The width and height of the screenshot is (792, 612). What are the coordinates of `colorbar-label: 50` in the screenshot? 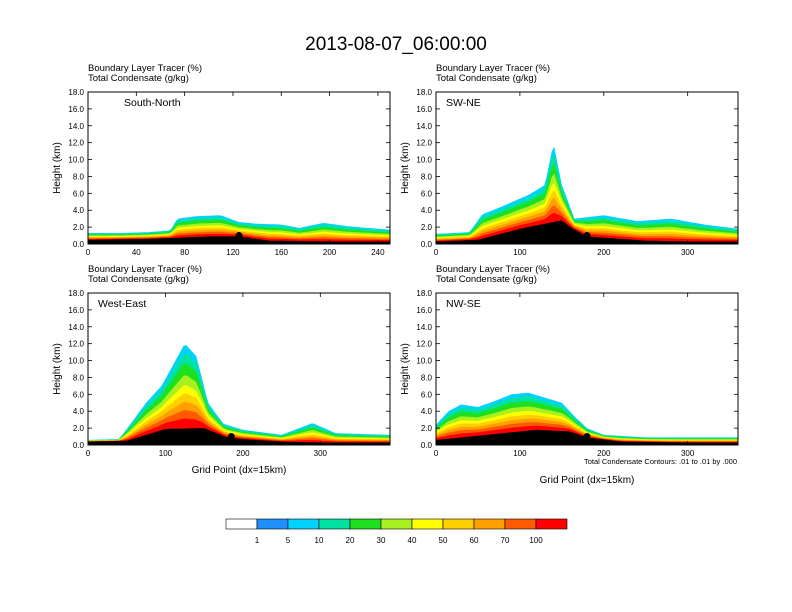 It's located at (443, 540).